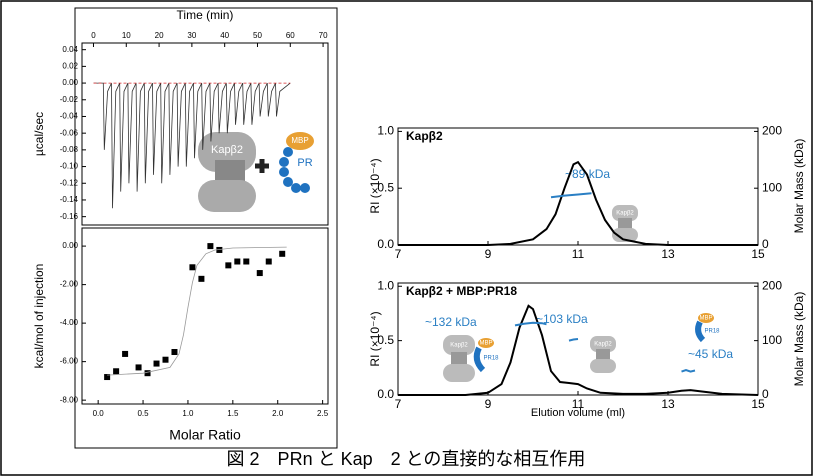 This screenshot has width=813, height=476. Describe the element at coordinates (224, 35) in the screenshot. I see `x-tick-label: 40` at that location.